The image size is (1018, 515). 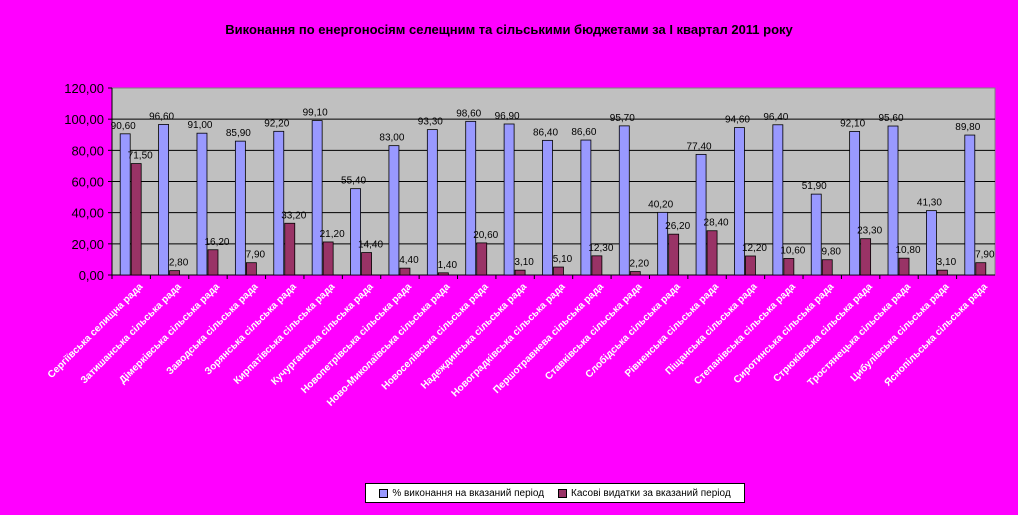 I want to click on data-label-expenses: 71,50, so click(x=140, y=156).